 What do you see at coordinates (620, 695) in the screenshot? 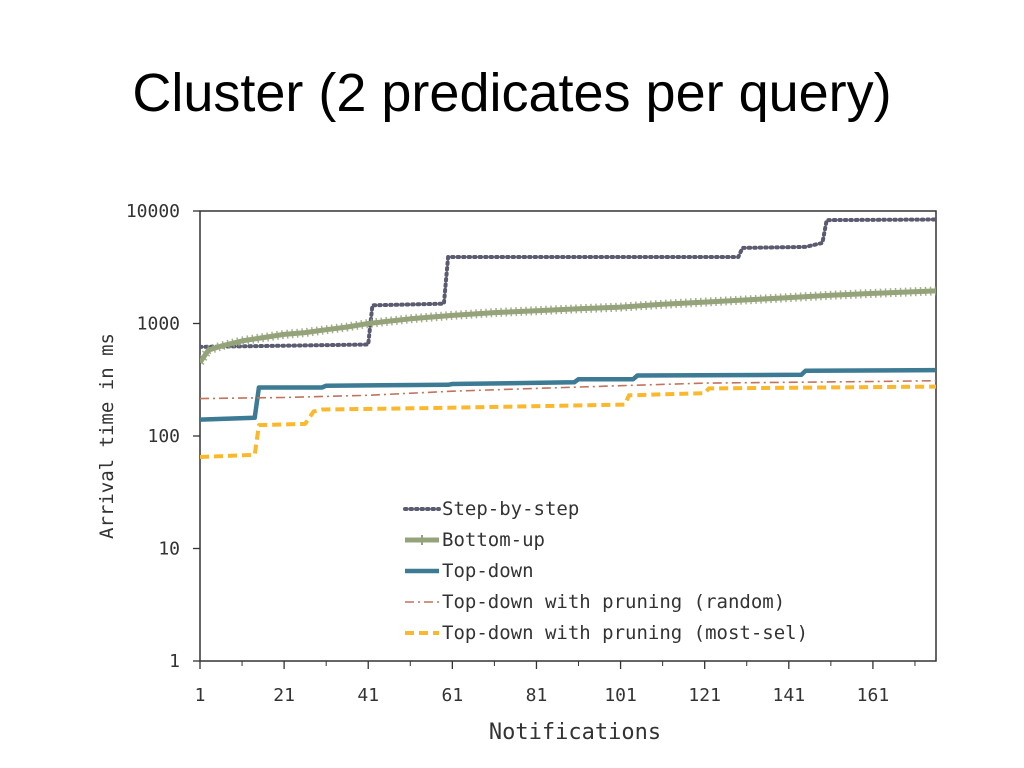
I see `x-tick-label: 101` at bounding box center [620, 695].